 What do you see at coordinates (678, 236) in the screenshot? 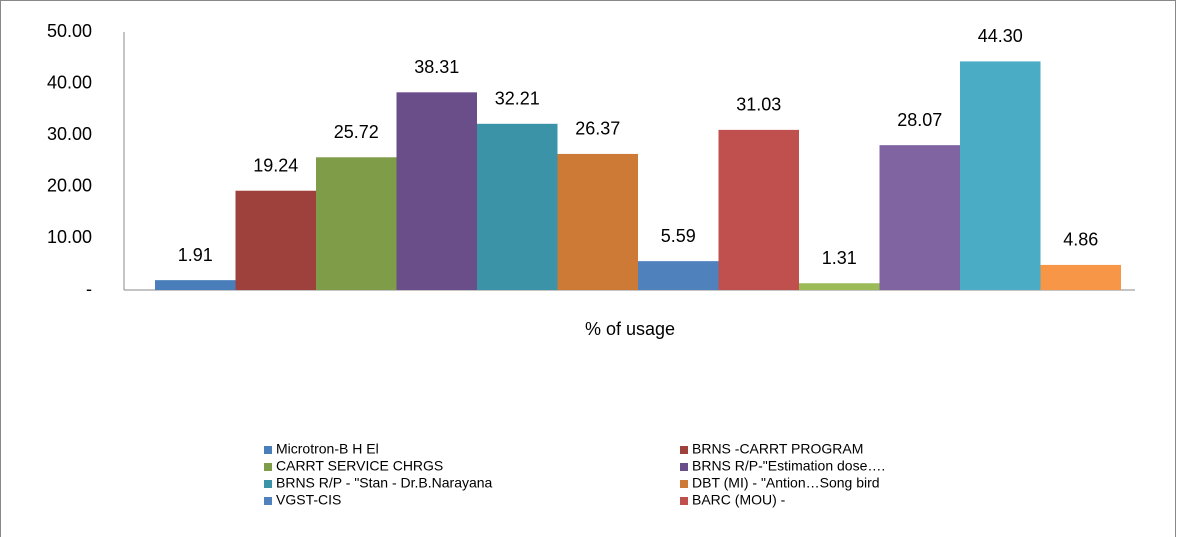
I see `data-label: 5.59` at bounding box center [678, 236].